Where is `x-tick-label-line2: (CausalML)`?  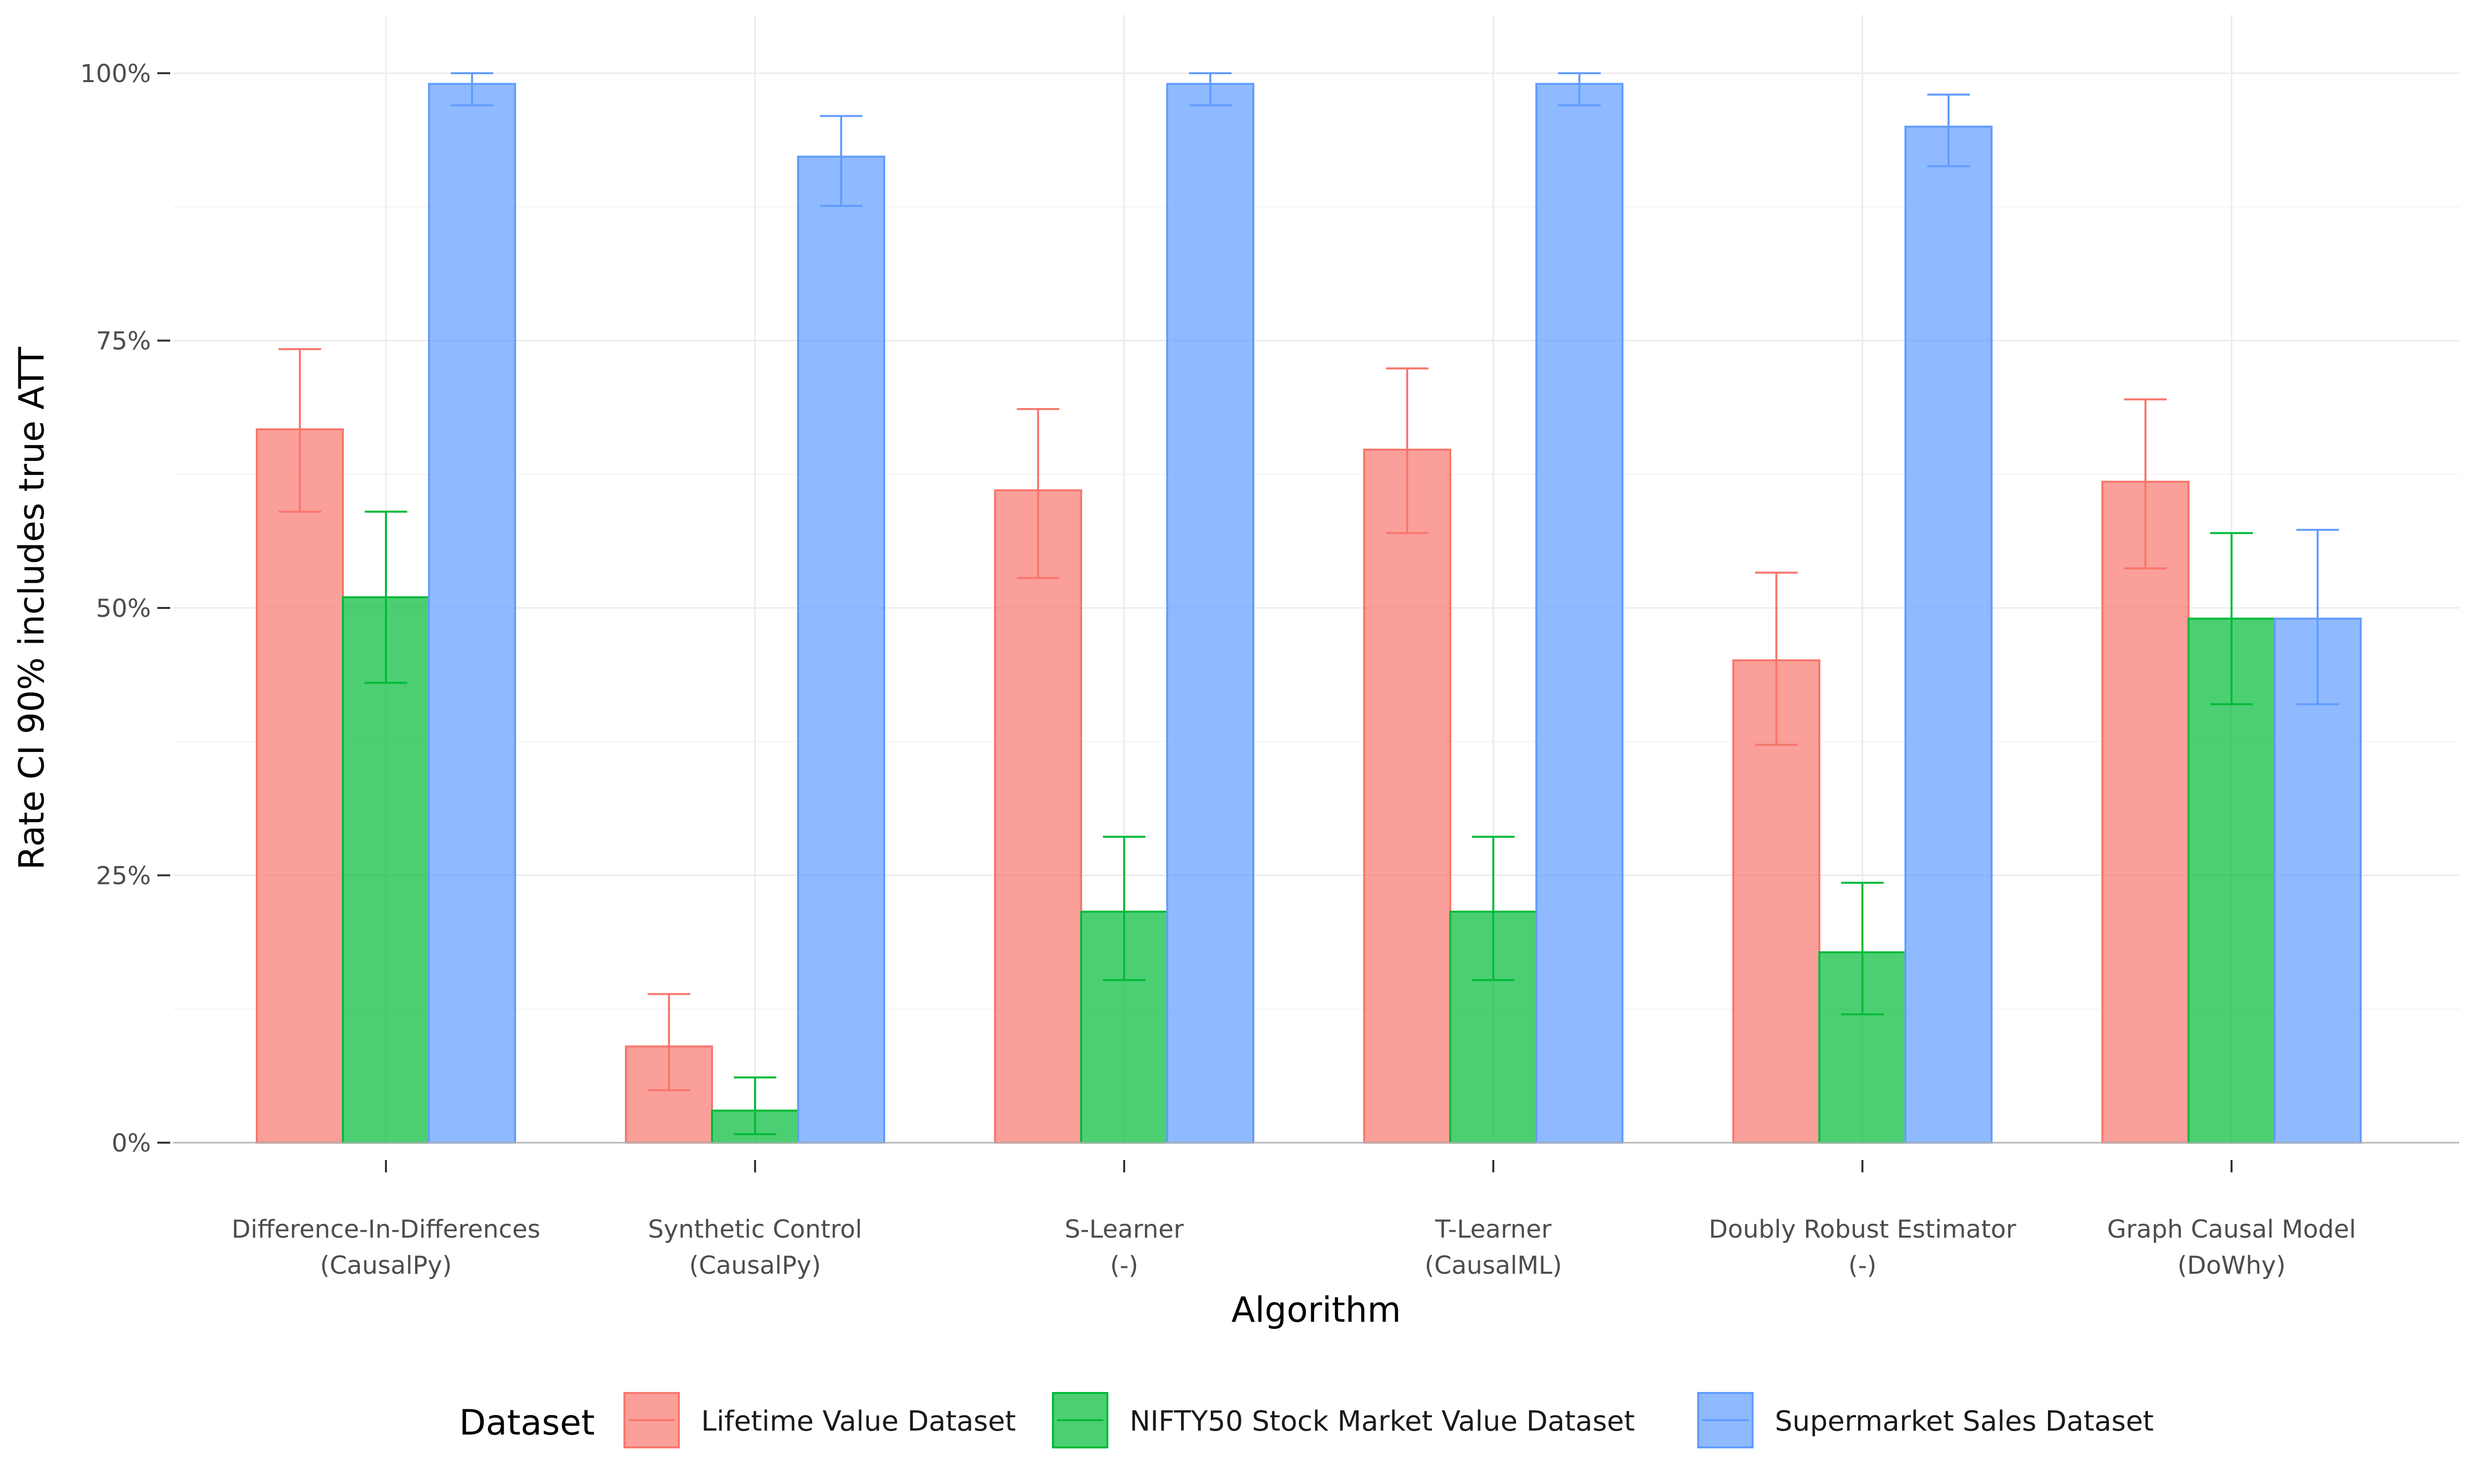
x-tick-label-line2: (CausalML) is located at coordinates (1494, 1265).